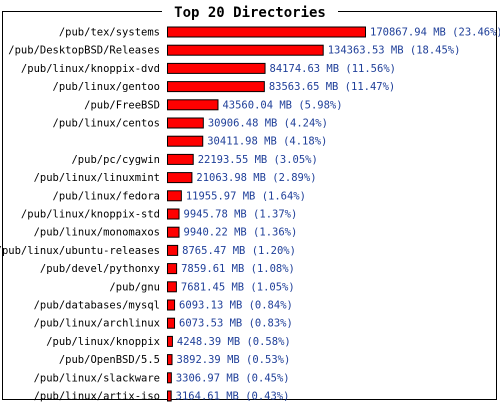  Describe the element at coordinates (234, 360) in the screenshot. I see `value-label: 3892.39 MB (0.53%)` at that location.